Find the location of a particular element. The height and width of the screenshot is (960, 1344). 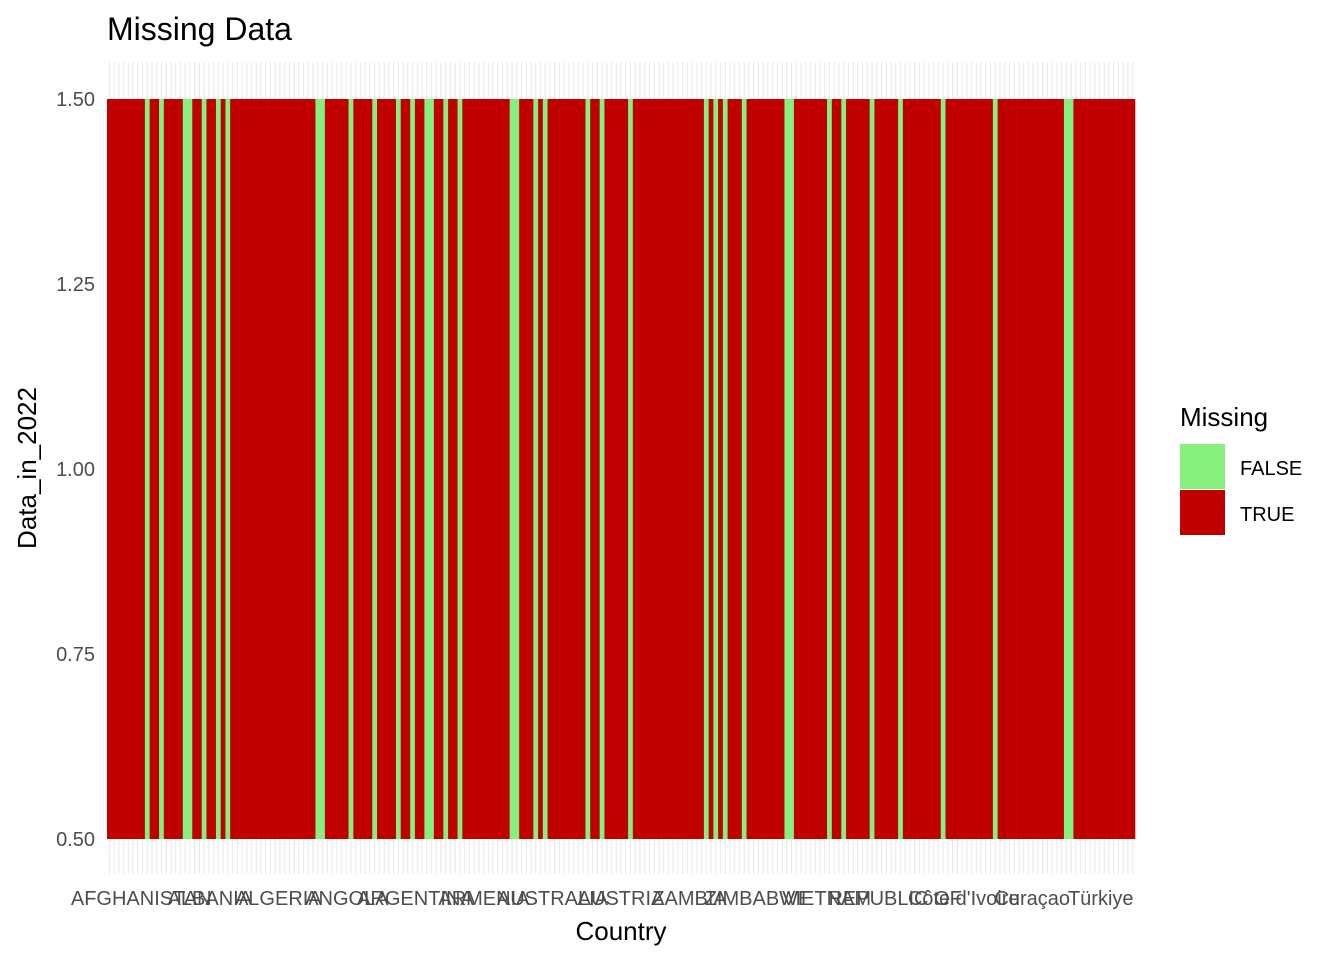

x-tick-label: Türkiye is located at coordinates (1101, 899).